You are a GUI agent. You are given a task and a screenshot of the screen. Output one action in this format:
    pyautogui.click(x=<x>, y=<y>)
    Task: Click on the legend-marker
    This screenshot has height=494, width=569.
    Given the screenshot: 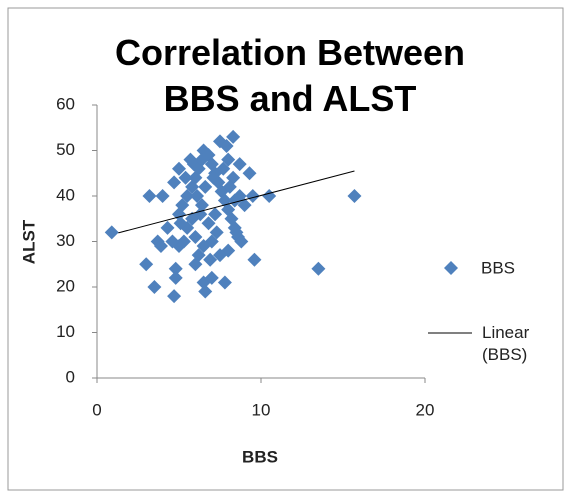 What is the action you would take?
    pyautogui.click(x=451, y=268)
    